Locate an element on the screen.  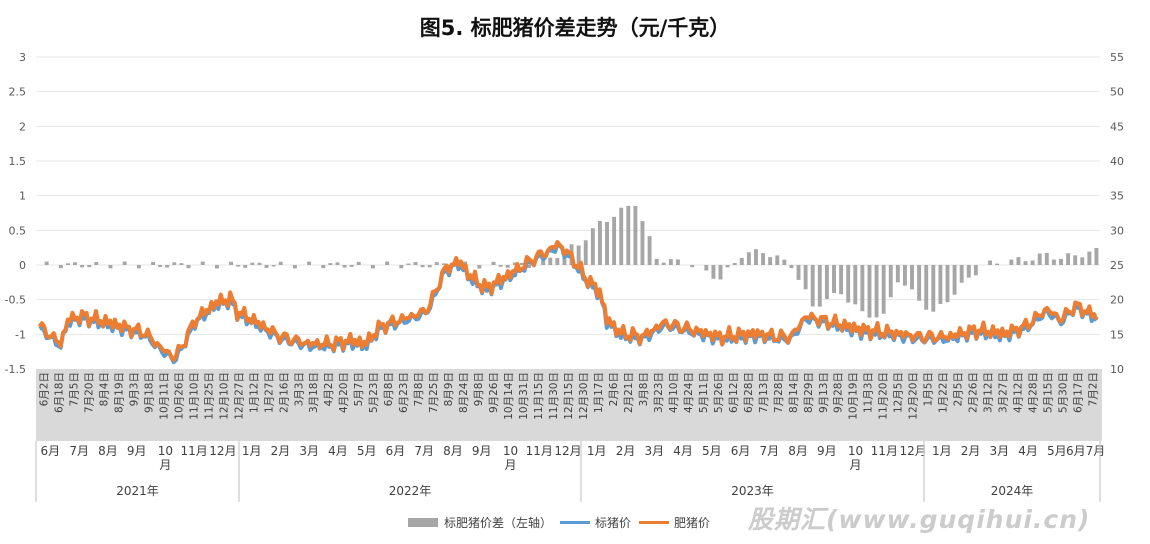
month-label: 6月 is located at coordinates (51, 451).